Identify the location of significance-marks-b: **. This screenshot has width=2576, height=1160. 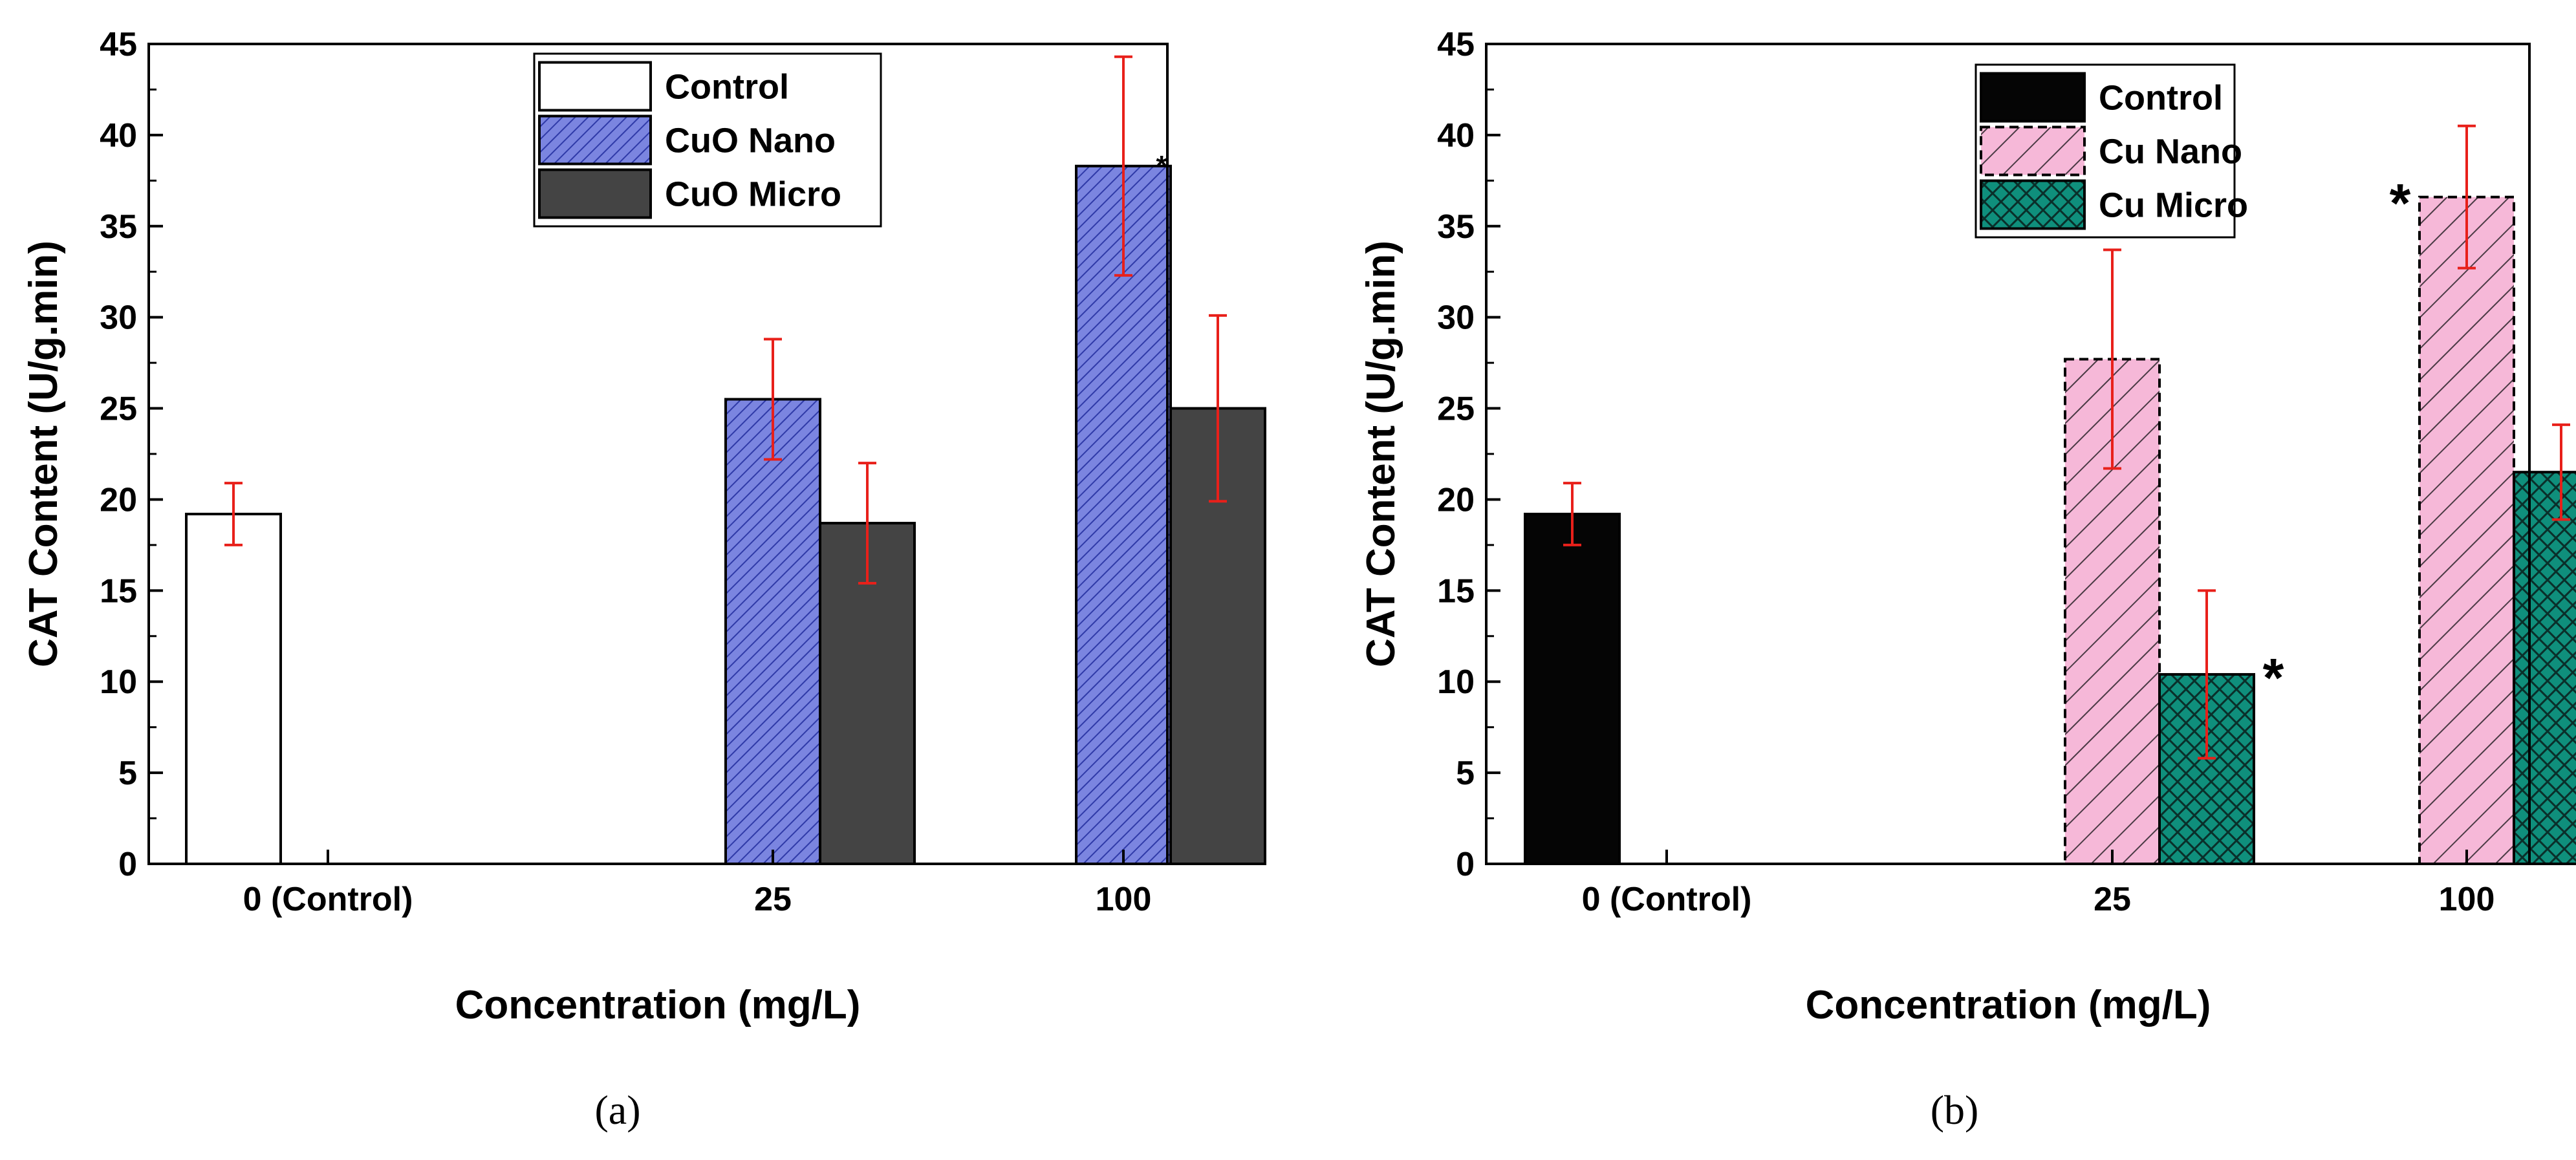
(2337, 440).